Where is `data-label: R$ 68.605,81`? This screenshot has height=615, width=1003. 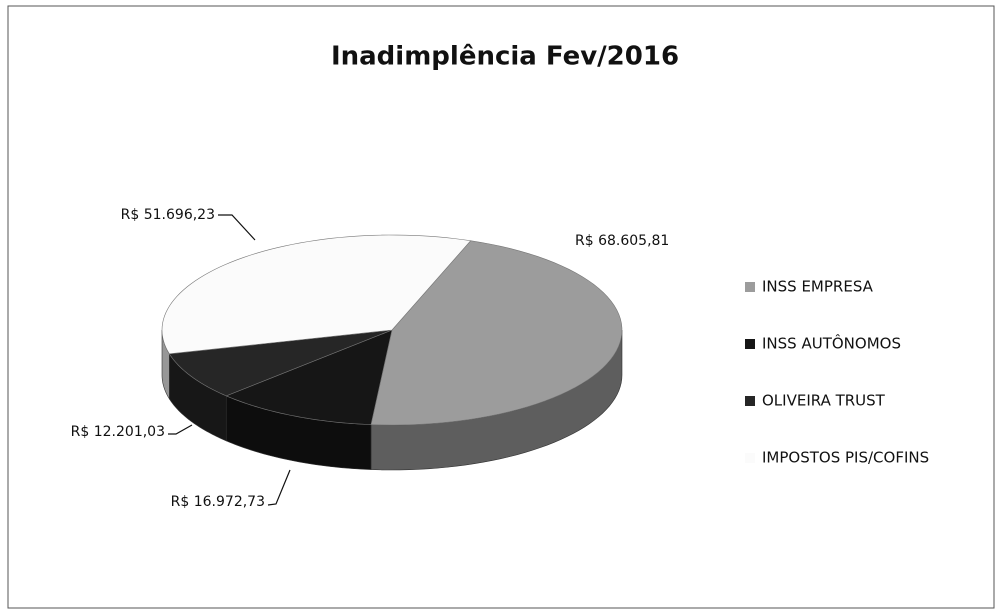
data-label: R$ 68.605,81 is located at coordinates (622, 241).